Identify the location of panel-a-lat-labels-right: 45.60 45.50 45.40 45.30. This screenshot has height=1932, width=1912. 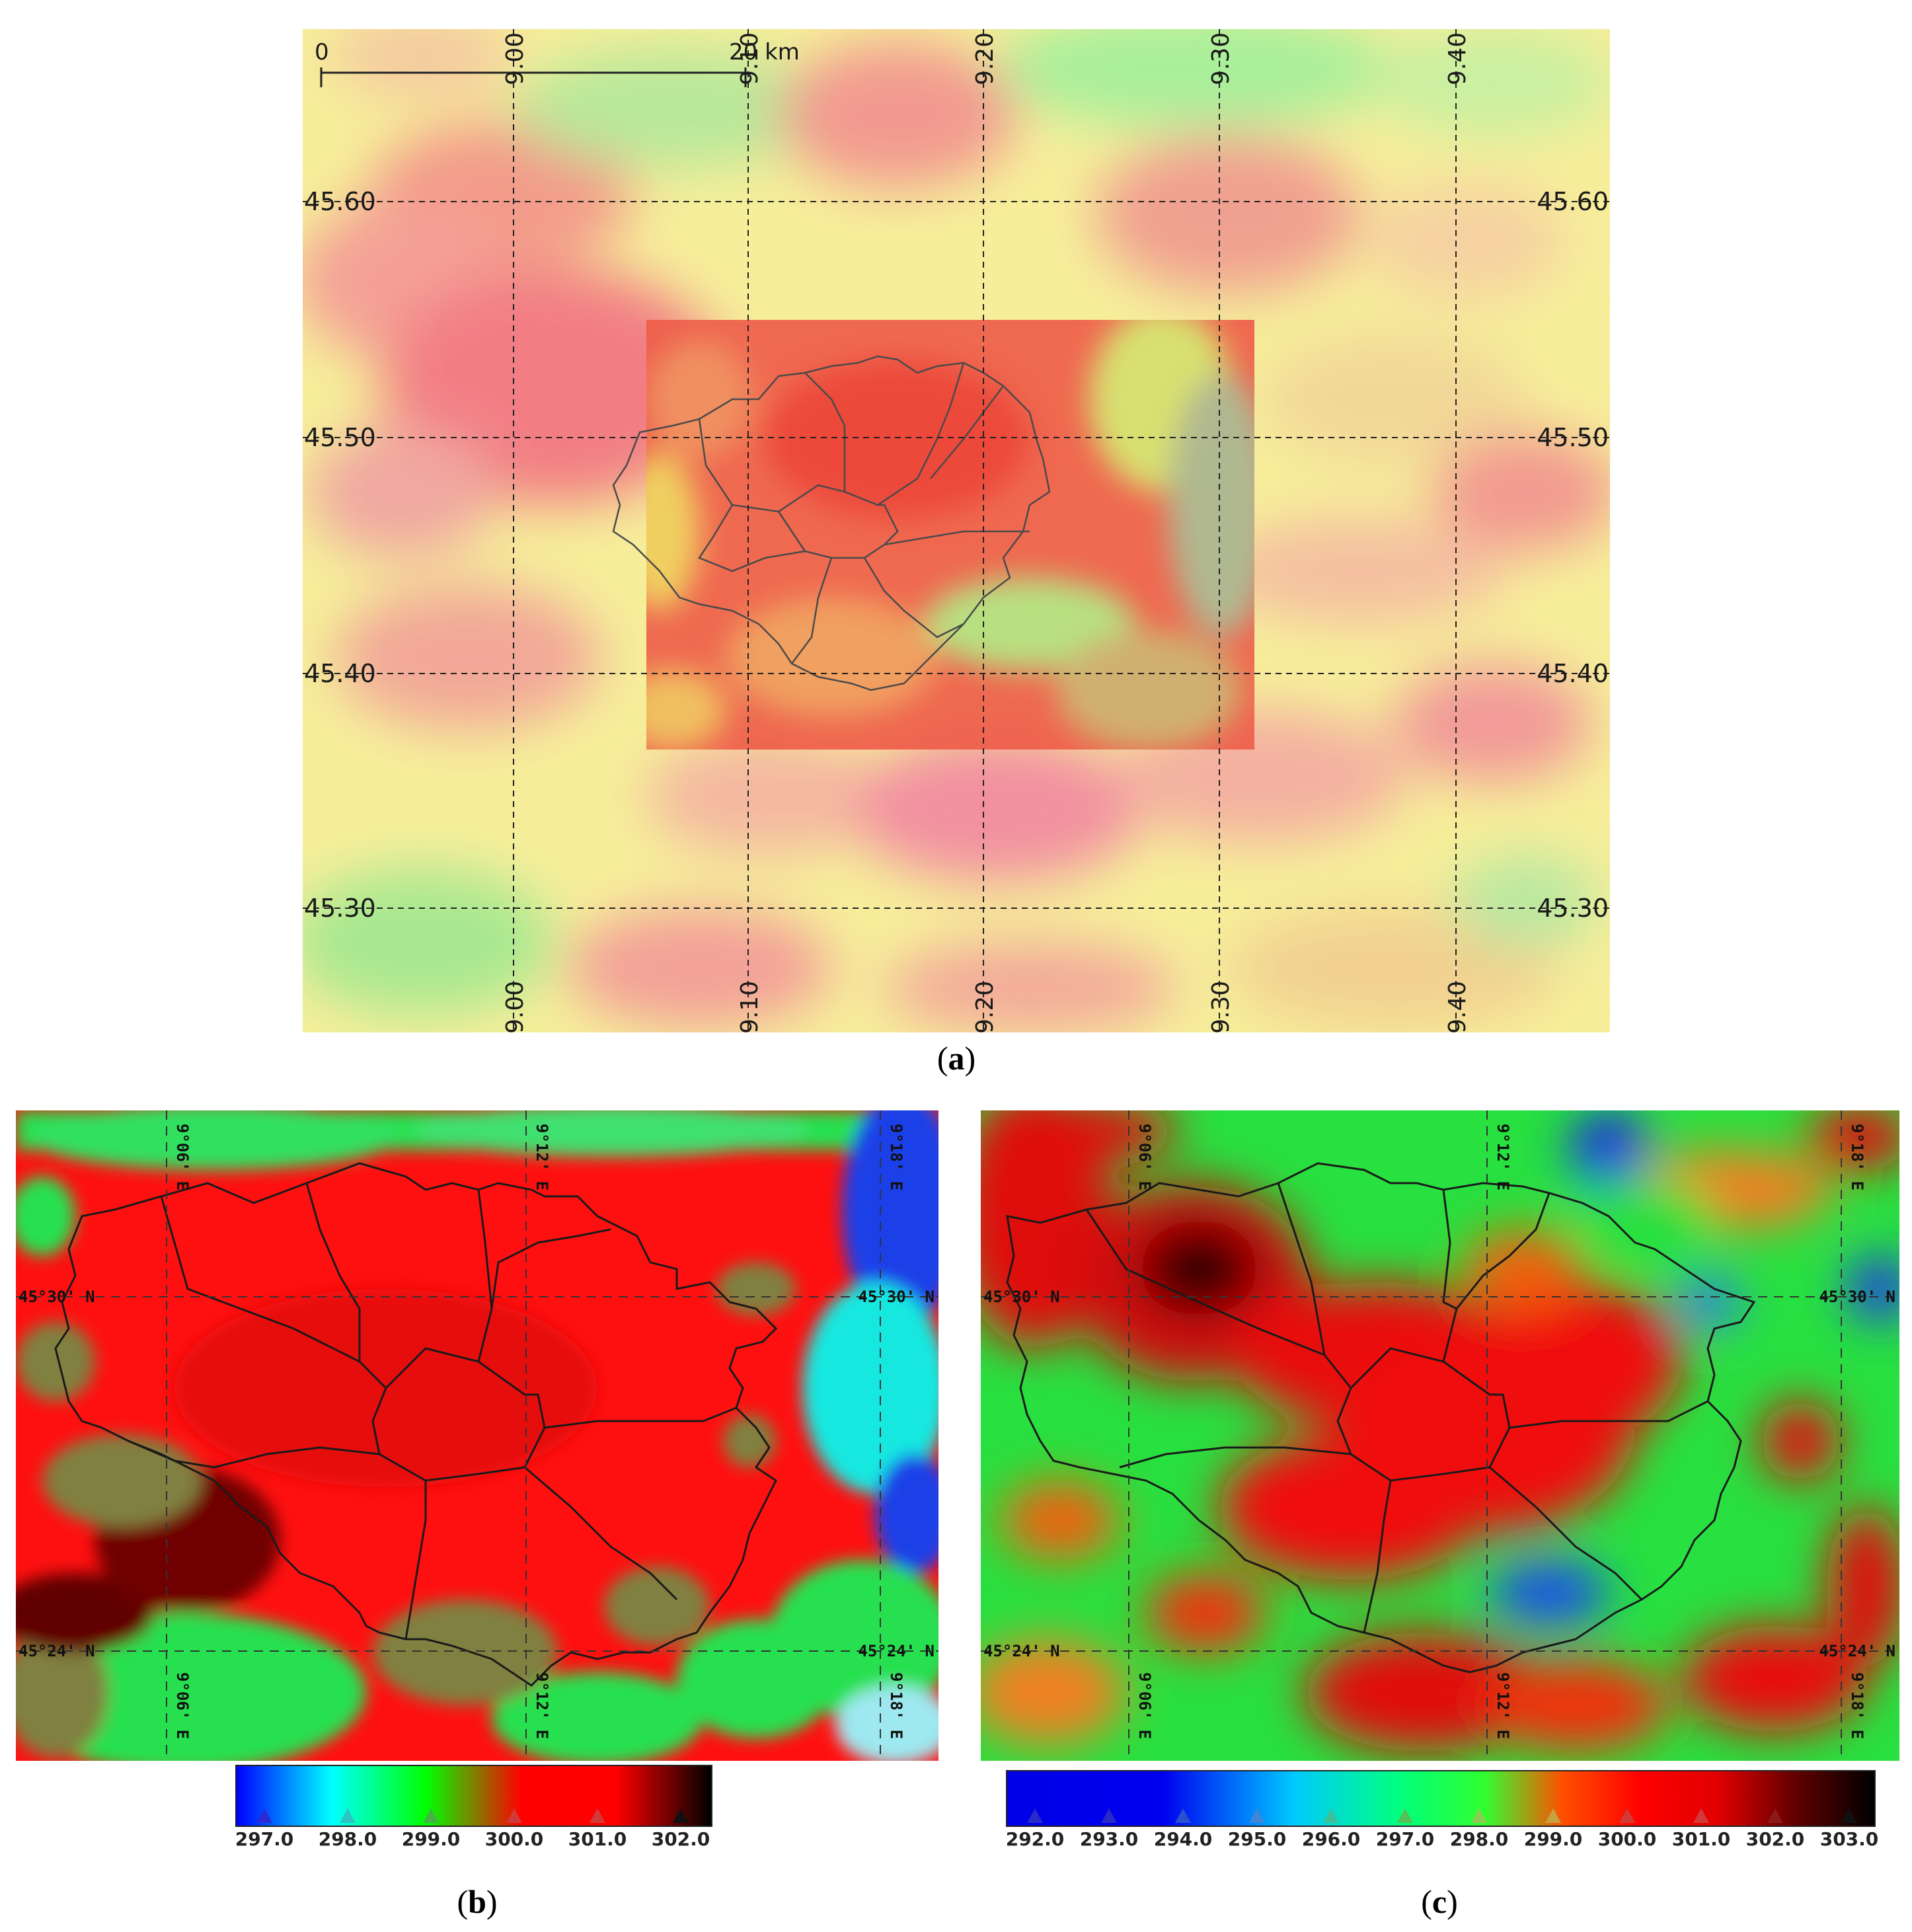
(1573, 555).